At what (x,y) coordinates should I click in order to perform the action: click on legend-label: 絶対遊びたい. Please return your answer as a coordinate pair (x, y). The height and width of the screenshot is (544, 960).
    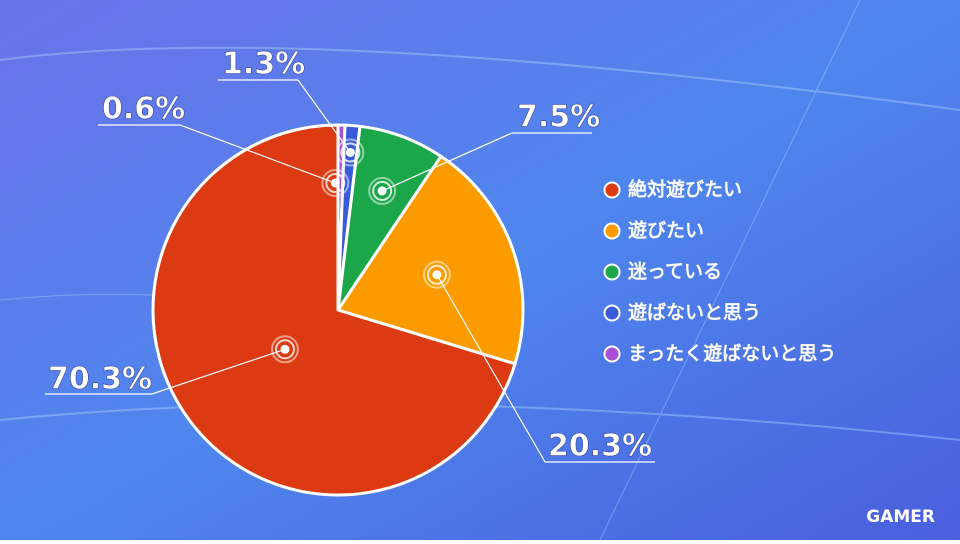
    Looking at the image, I should click on (685, 189).